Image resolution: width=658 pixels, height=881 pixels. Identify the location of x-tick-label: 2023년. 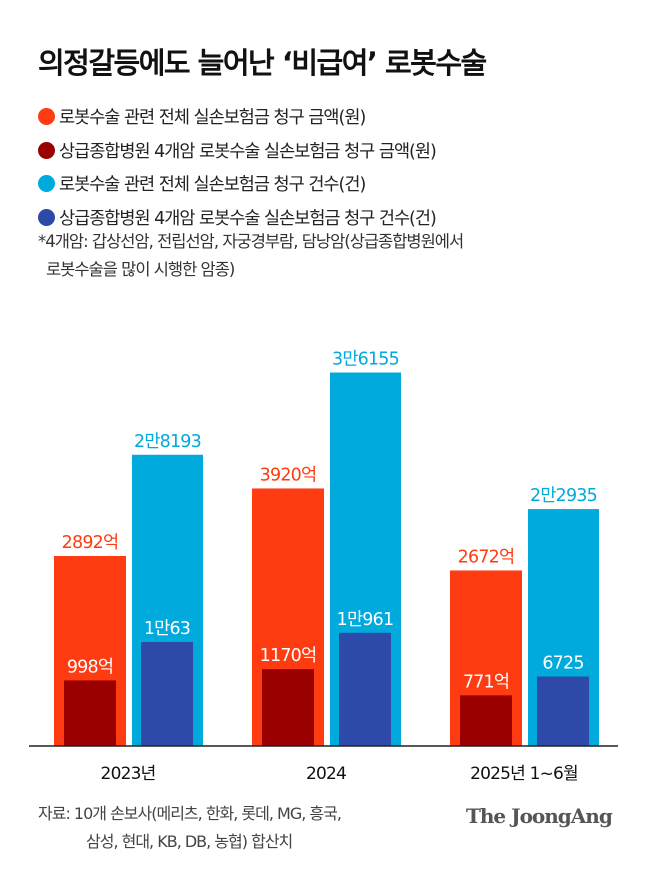
(128, 774).